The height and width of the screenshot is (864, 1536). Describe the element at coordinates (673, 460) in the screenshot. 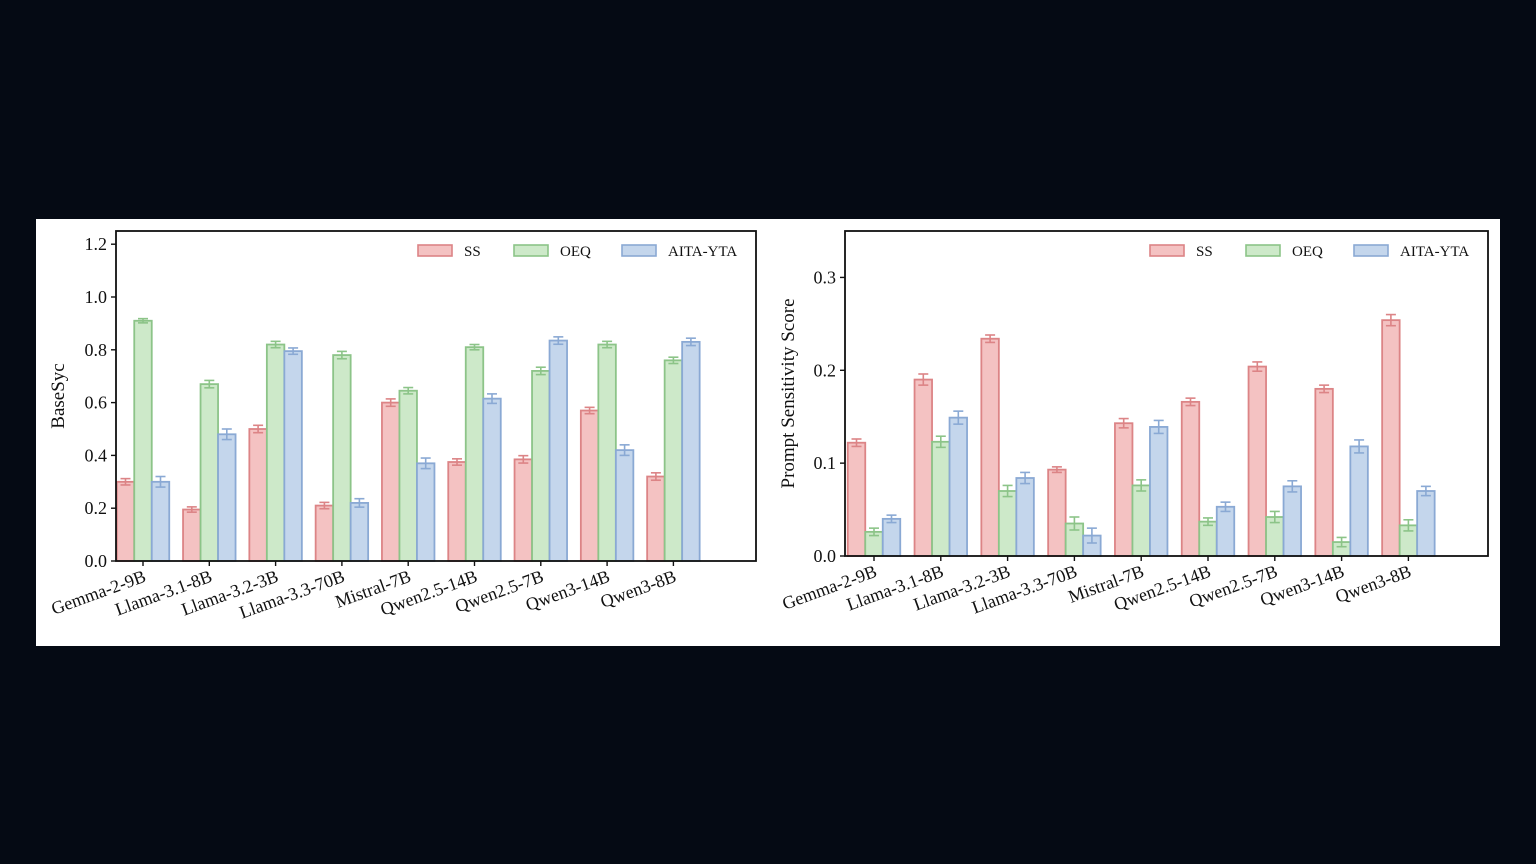

I see `bar-oeq-qwen3-8b` at that location.